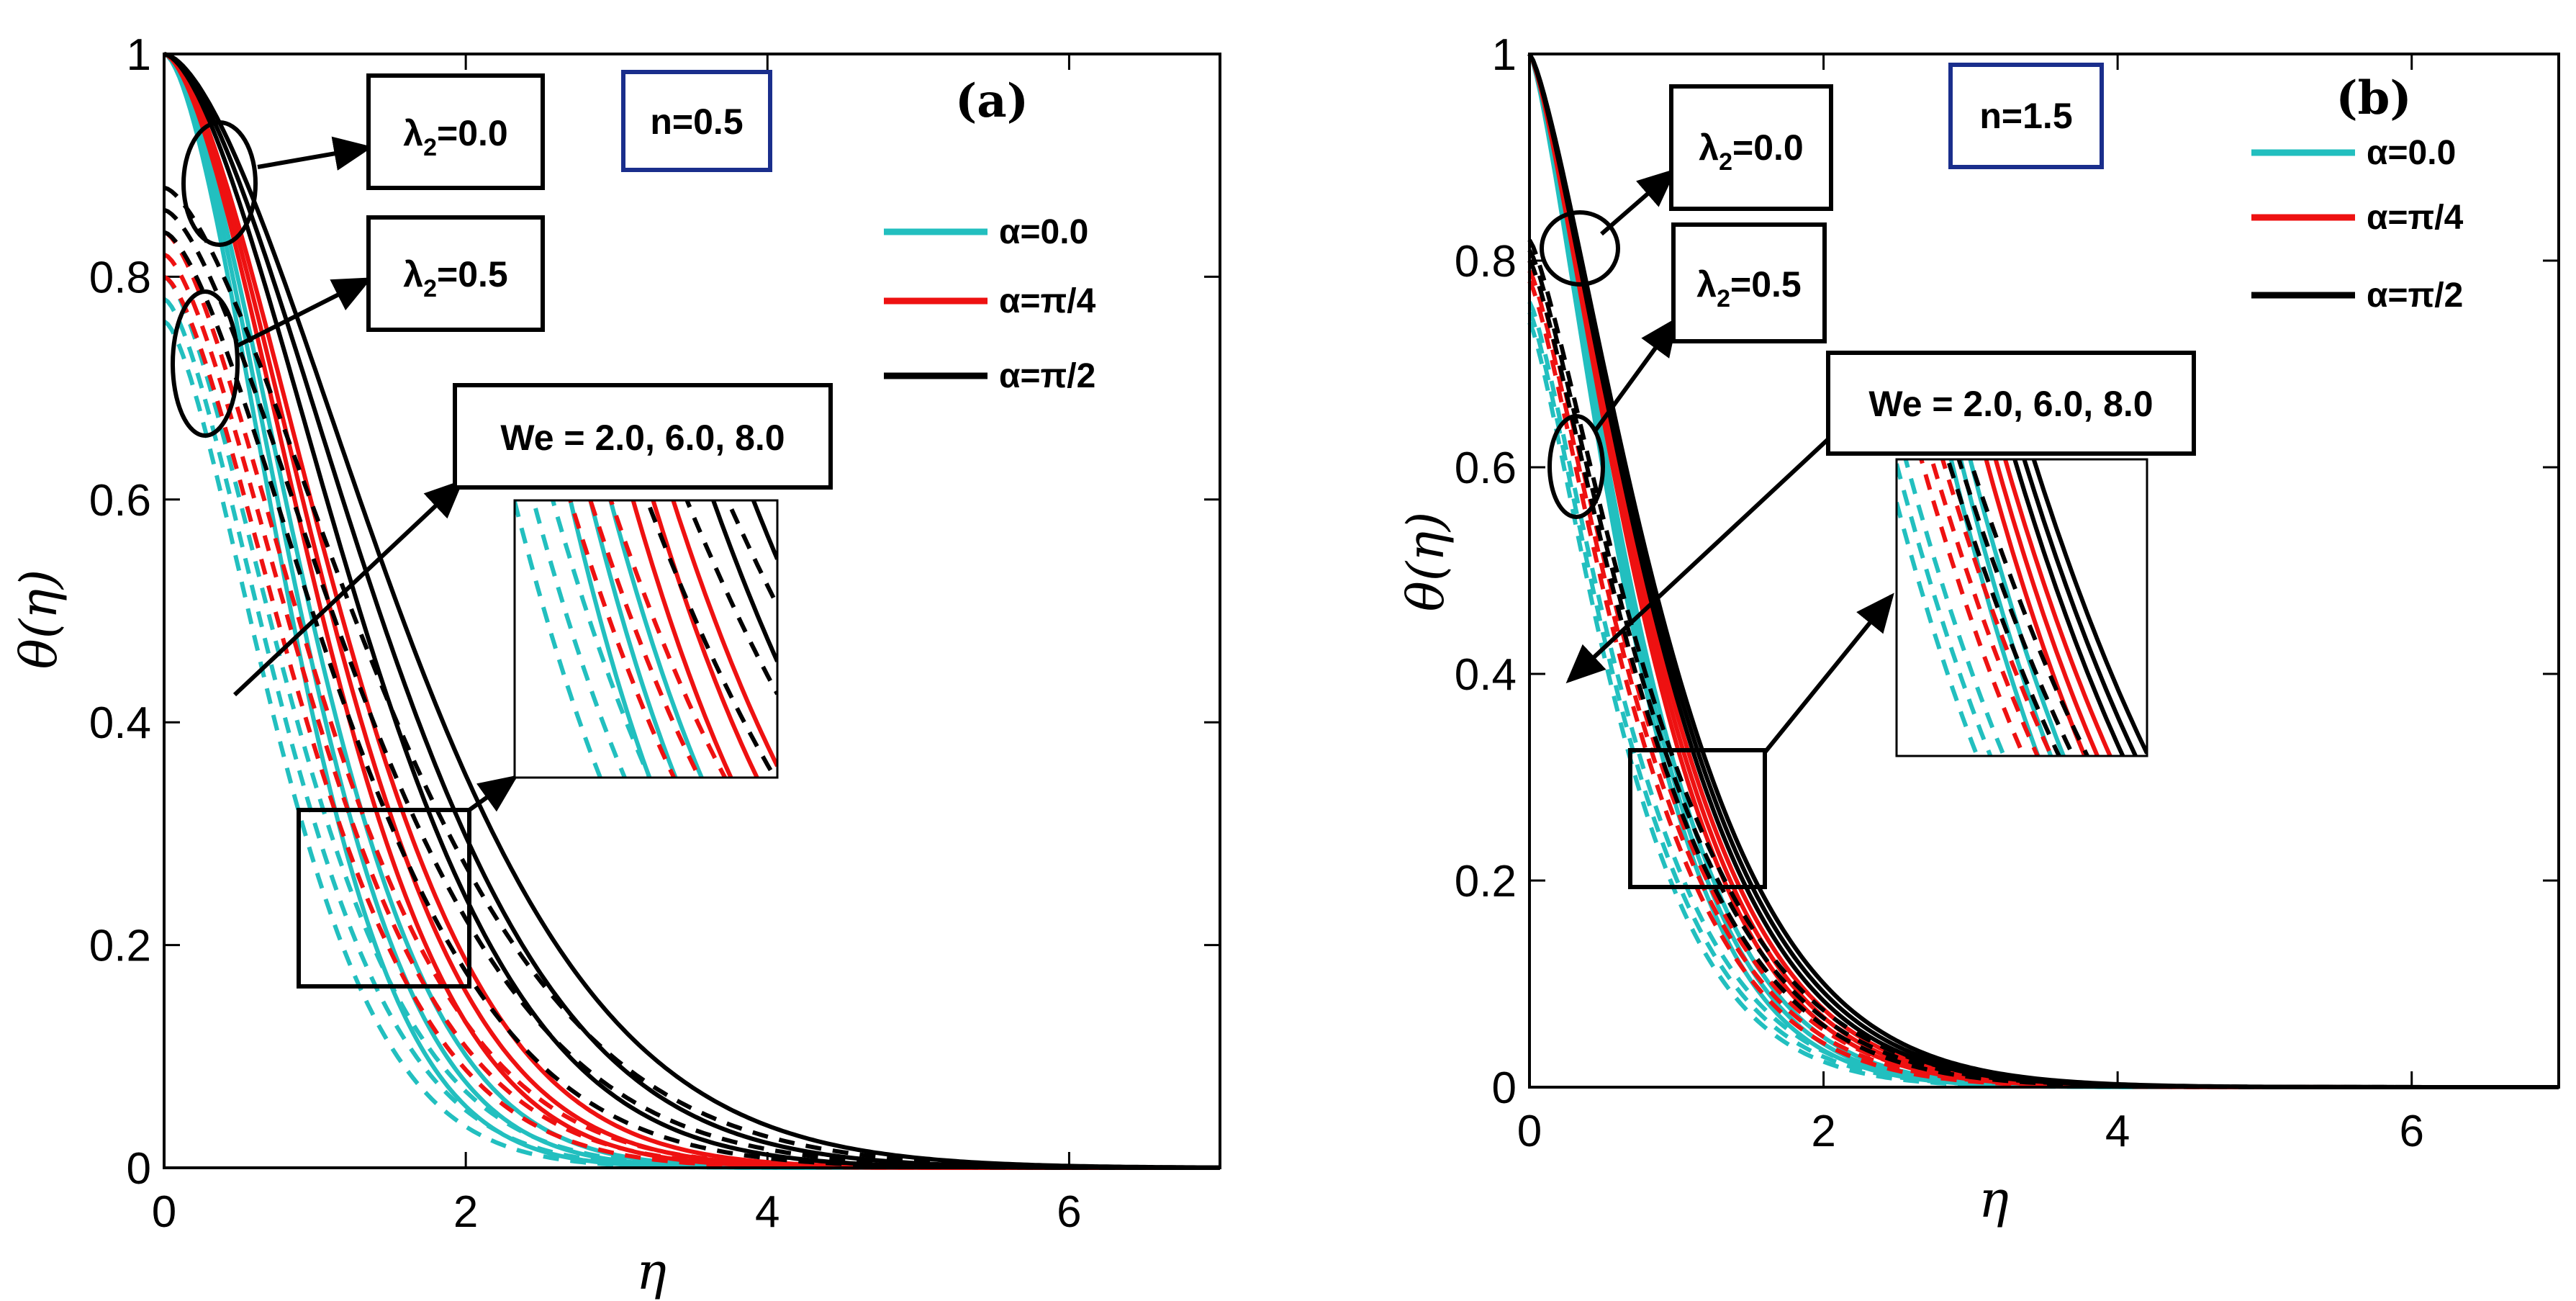  What do you see at coordinates (120, 946) in the screenshot?
I see `panel-a-ytick-label: 0.2` at bounding box center [120, 946].